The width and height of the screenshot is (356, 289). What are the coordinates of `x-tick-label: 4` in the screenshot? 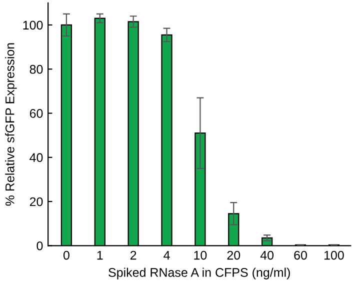 It's located at (167, 255).